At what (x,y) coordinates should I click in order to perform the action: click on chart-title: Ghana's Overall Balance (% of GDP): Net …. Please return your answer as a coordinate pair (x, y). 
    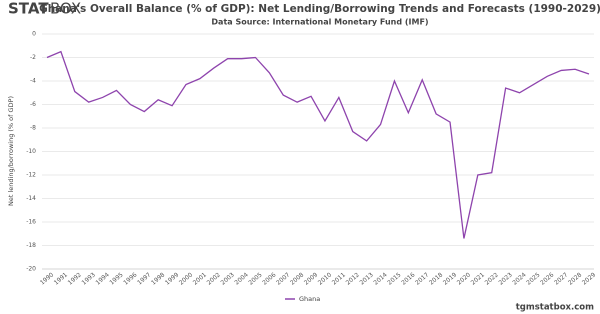
    Looking at the image, I should click on (319, 9).